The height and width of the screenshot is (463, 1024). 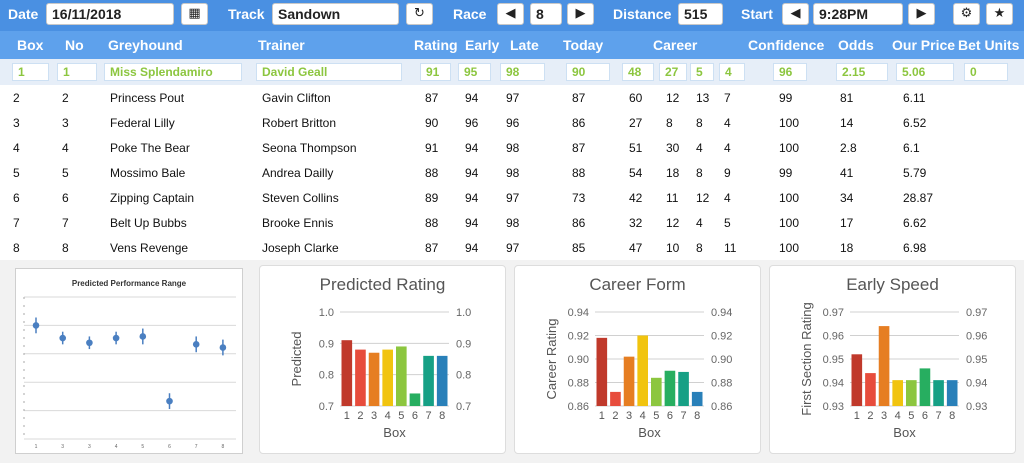 I want to click on date-input: 16/11/2018, so click(x=110, y=14).